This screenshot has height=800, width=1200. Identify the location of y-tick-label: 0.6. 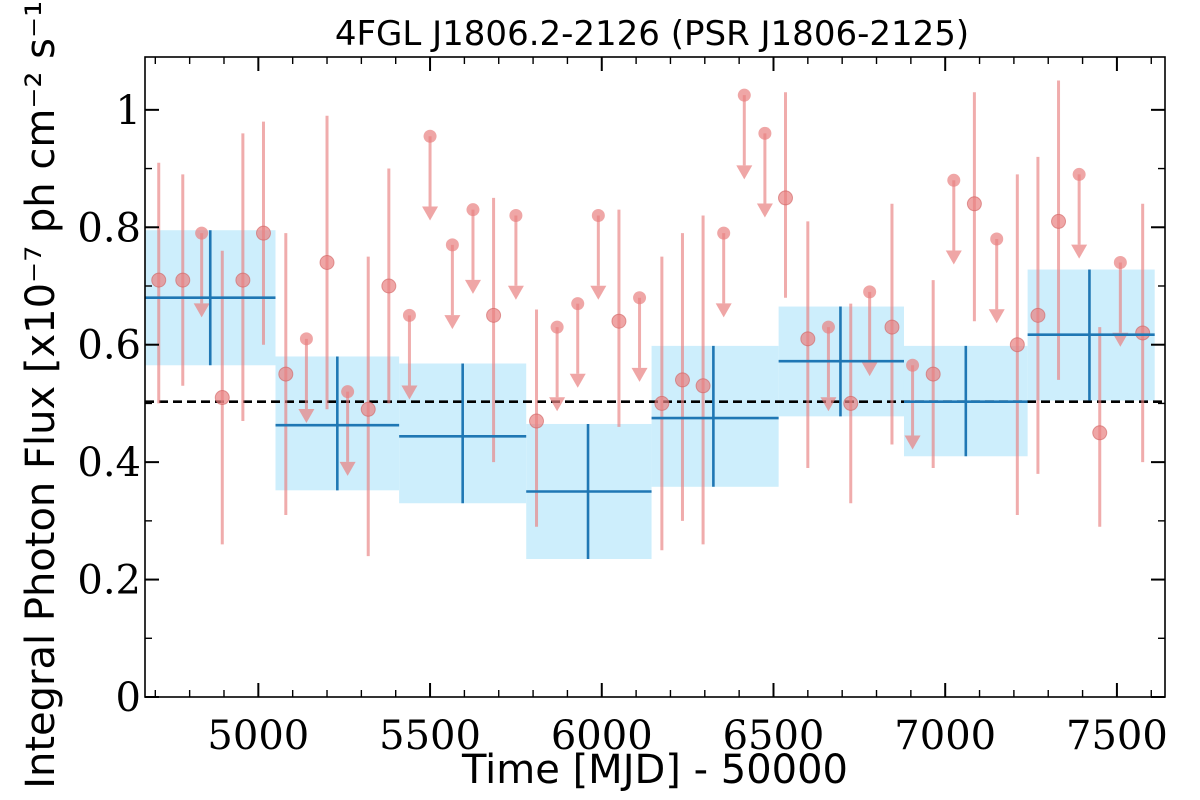
(109, 346).